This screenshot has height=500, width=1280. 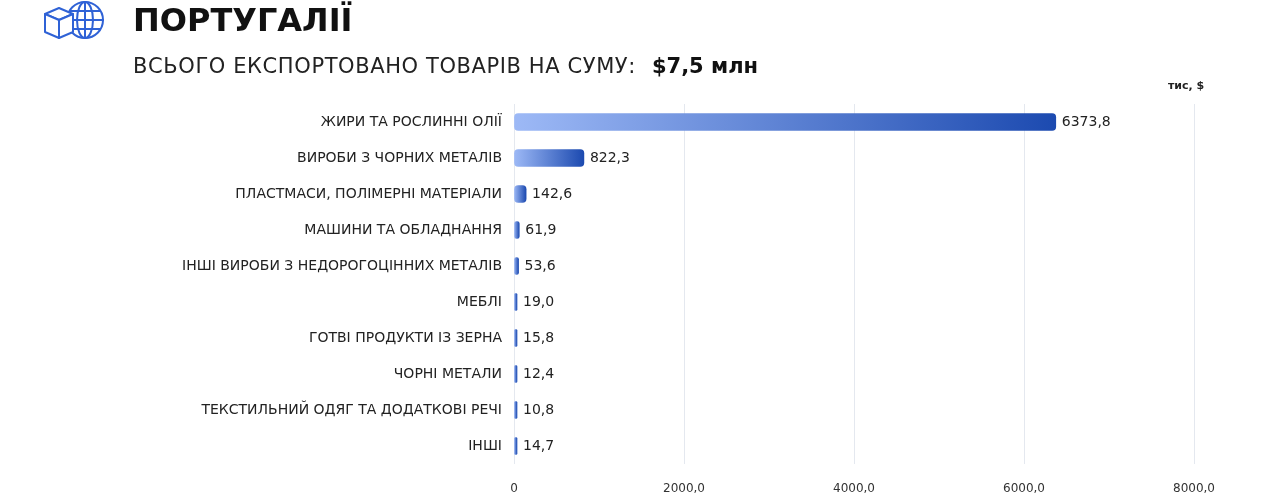 What do you see at coordinates (541, 228) in the screenshot?
I see `data-label: 61,9` at bounding box center [541, 228].